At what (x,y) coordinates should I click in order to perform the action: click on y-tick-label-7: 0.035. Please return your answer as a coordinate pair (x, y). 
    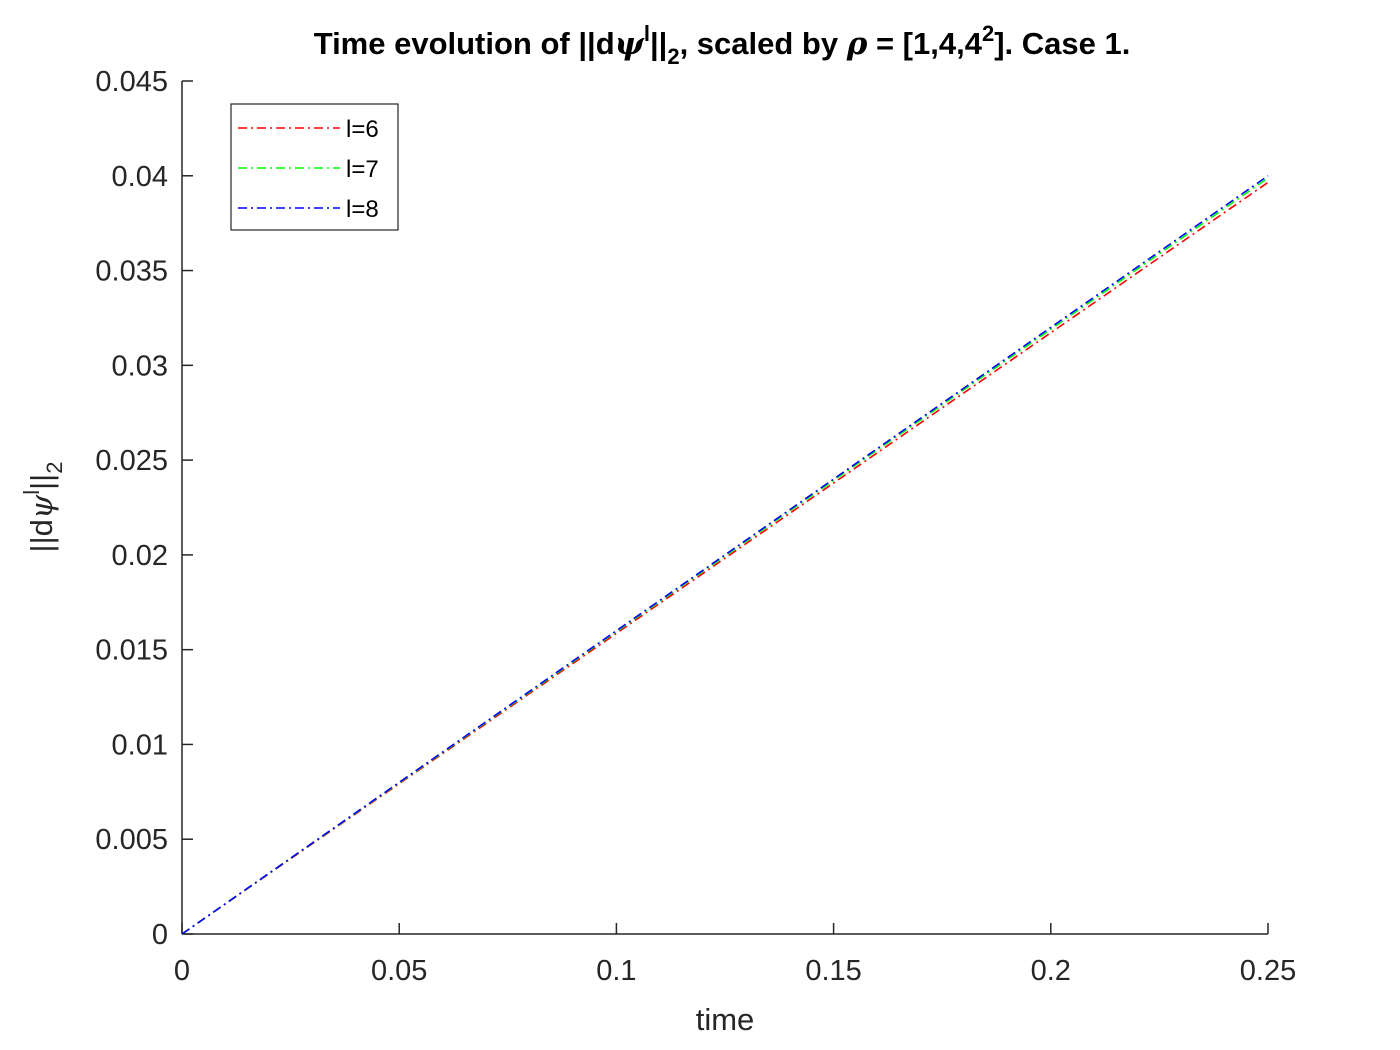
    Looking at the image, I should click on (131, 272).